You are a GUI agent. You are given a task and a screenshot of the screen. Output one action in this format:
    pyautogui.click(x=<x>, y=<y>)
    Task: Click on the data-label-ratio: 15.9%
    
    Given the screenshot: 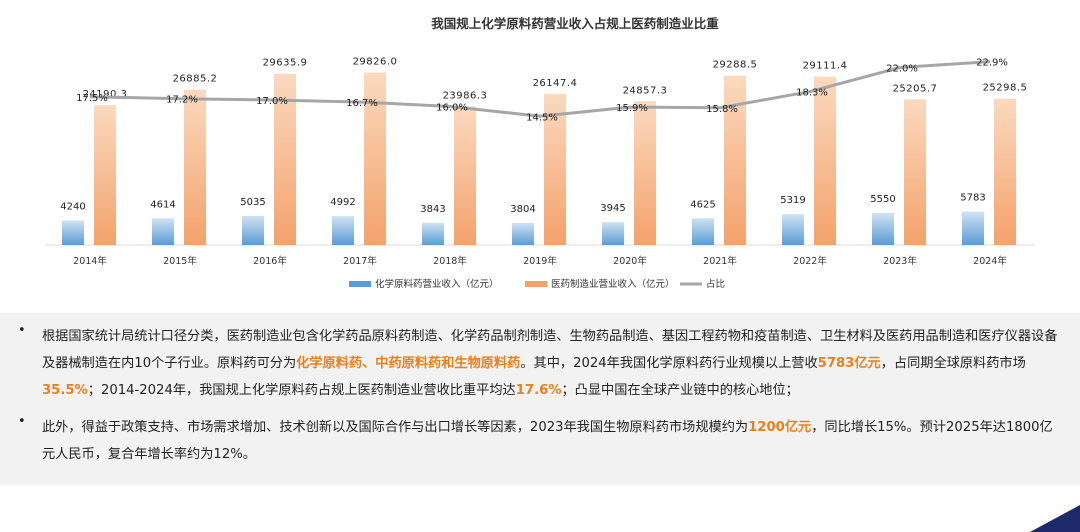 What is the action you would take?
    pyautogui.click(x=632, y=108)
    